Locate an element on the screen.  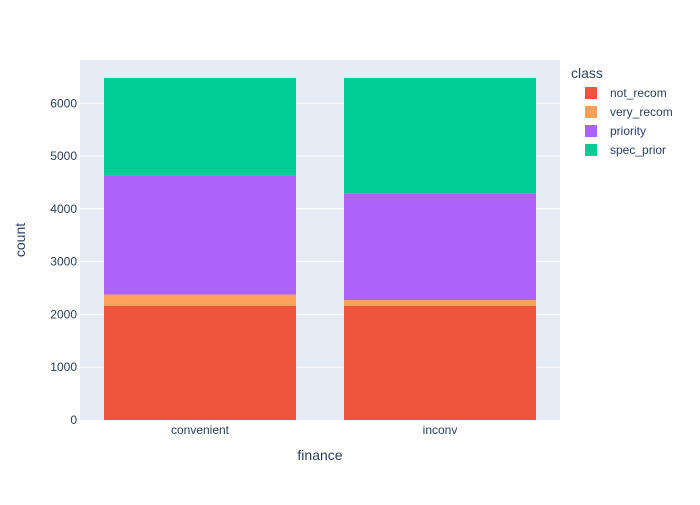
legend-item: not_recom is located at coordinates (626, 93).